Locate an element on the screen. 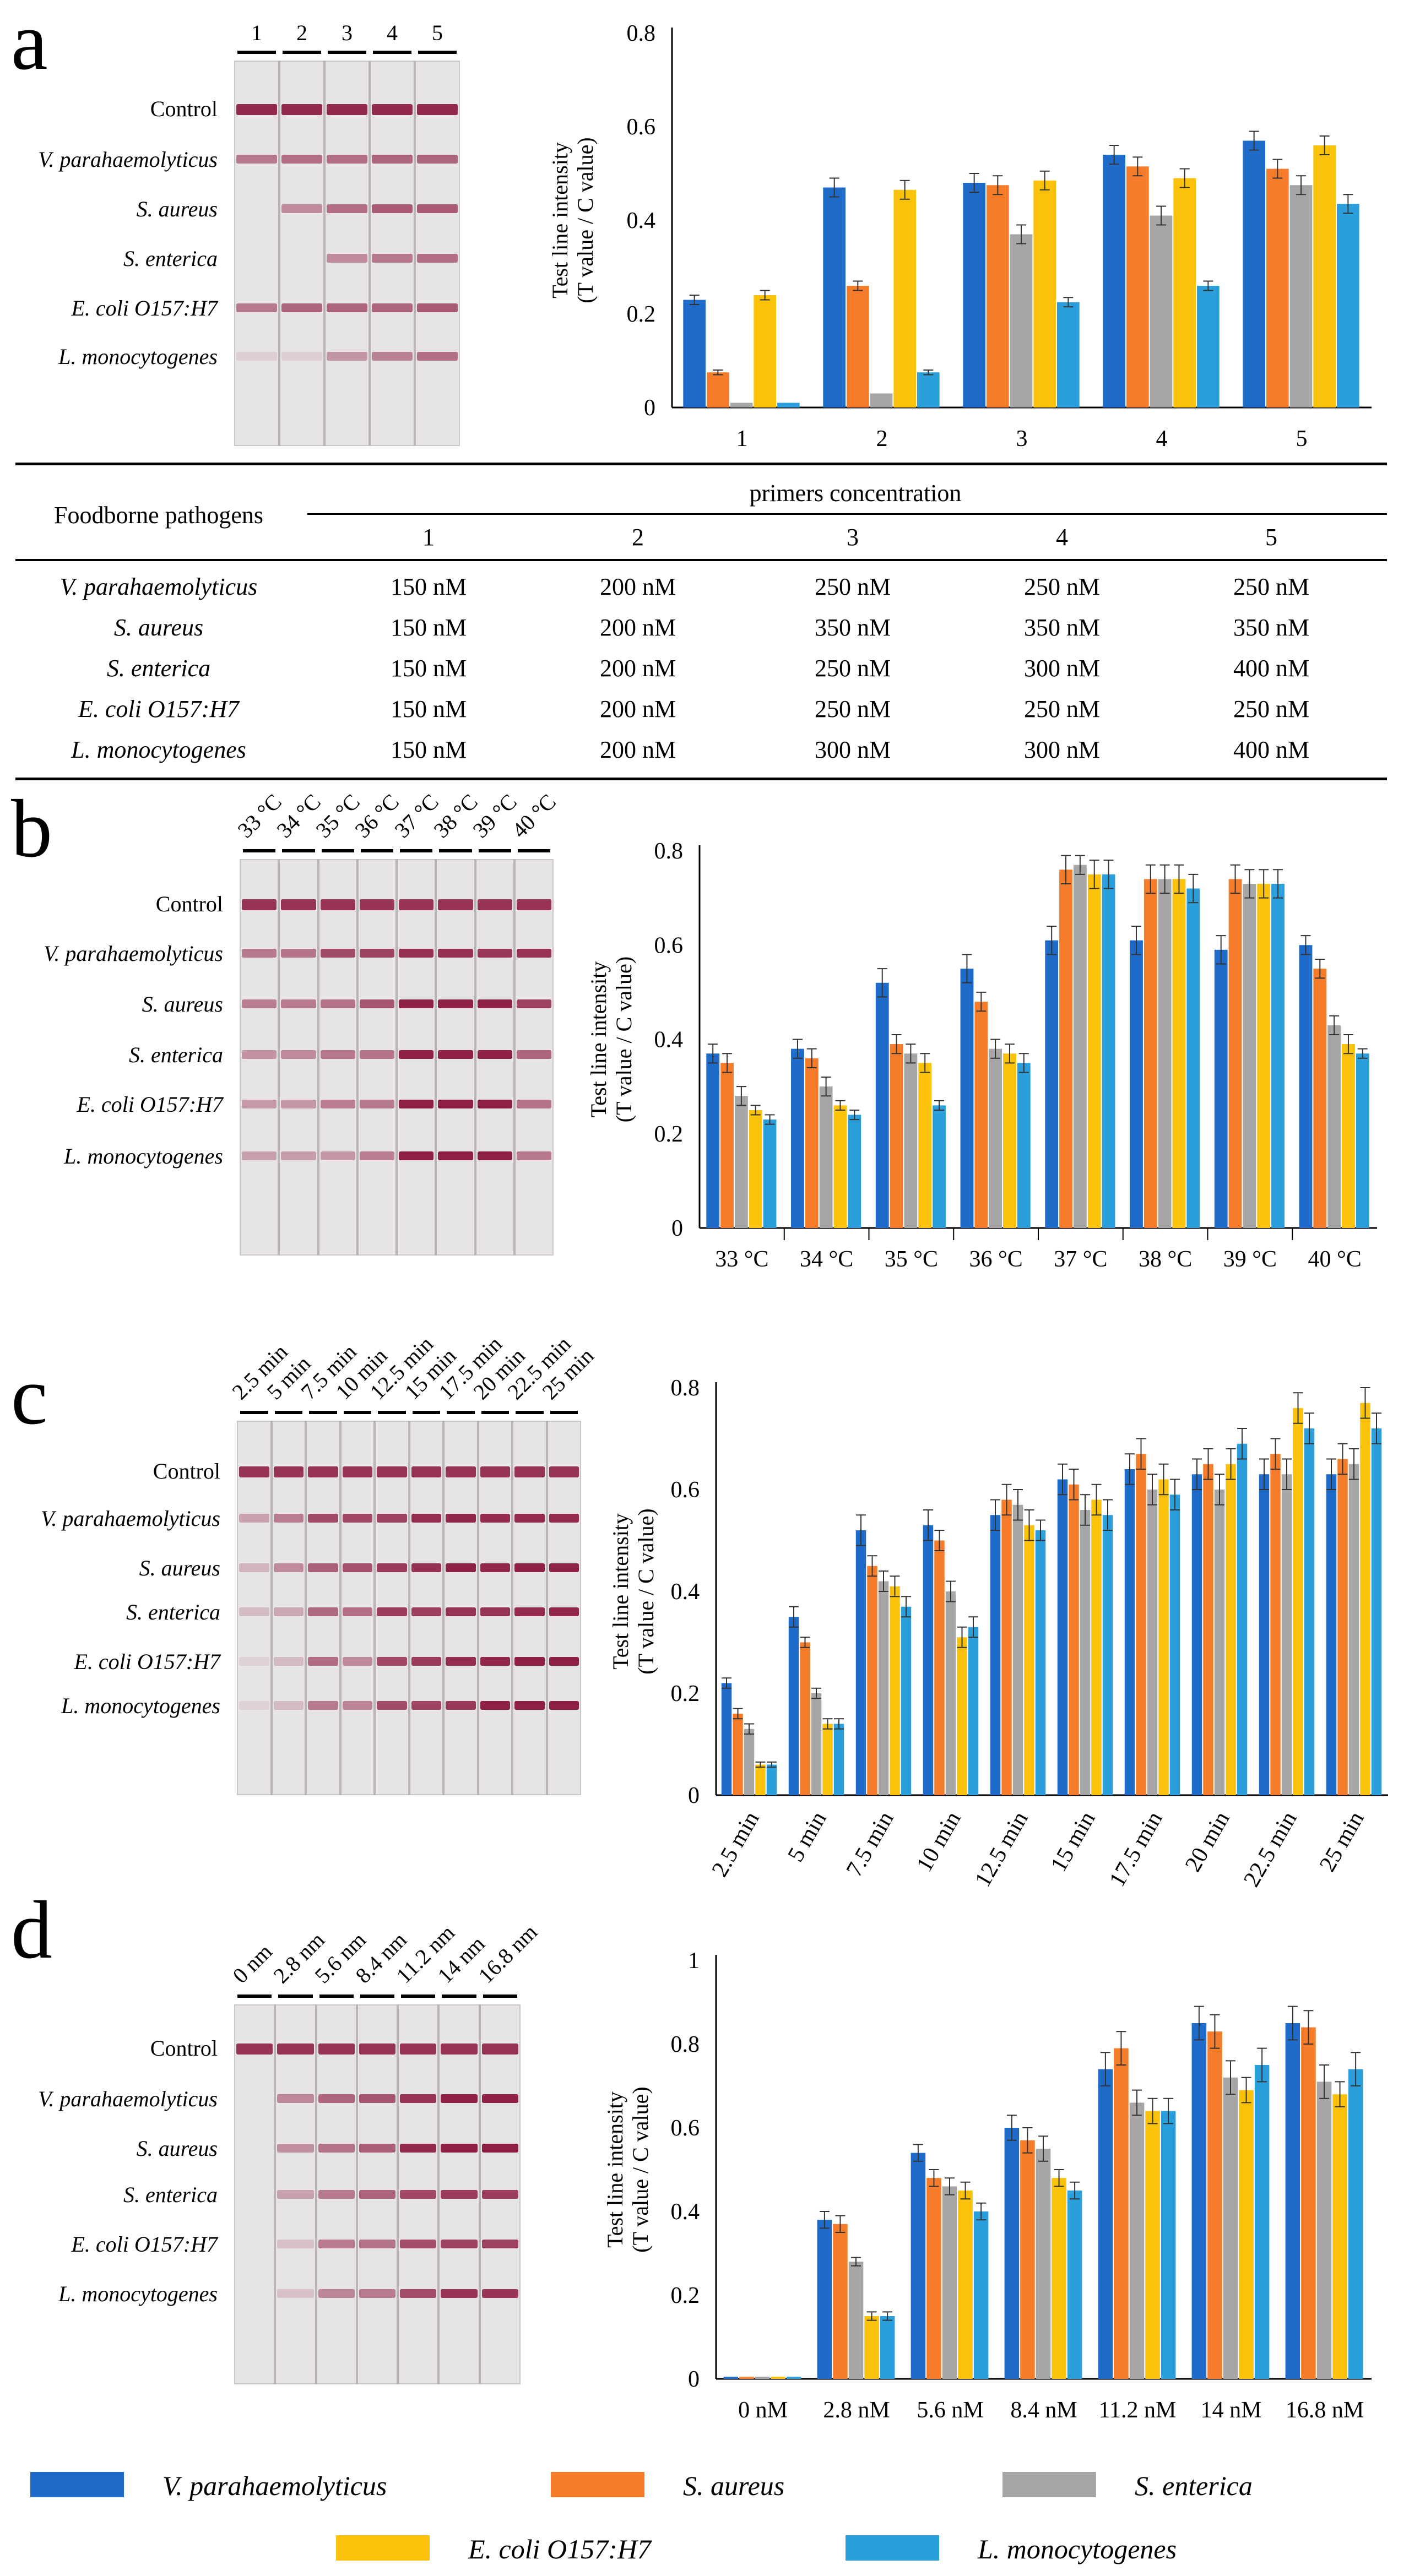 This screenshot has width=1409, height=2576. strip-row-label: S. enterica is located at coordinates (170, 2194).